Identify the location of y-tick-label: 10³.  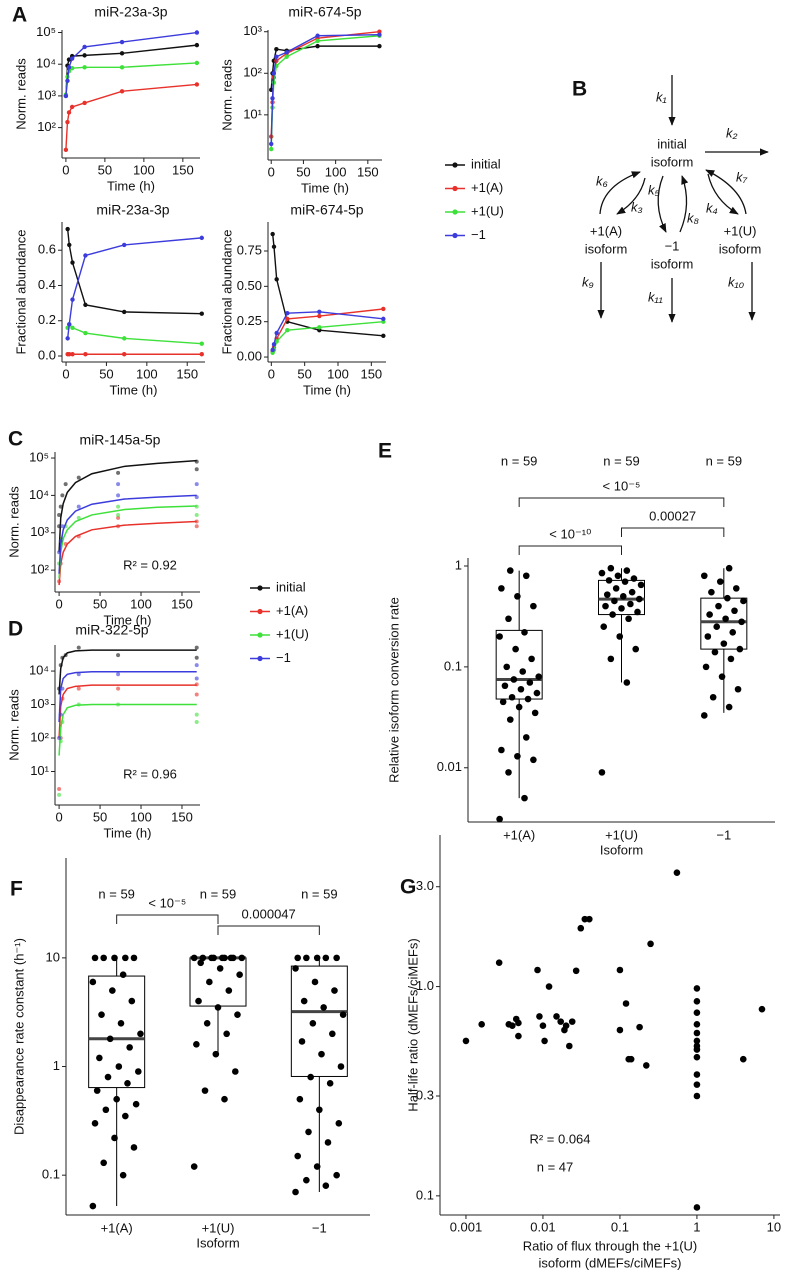
(46, 94).